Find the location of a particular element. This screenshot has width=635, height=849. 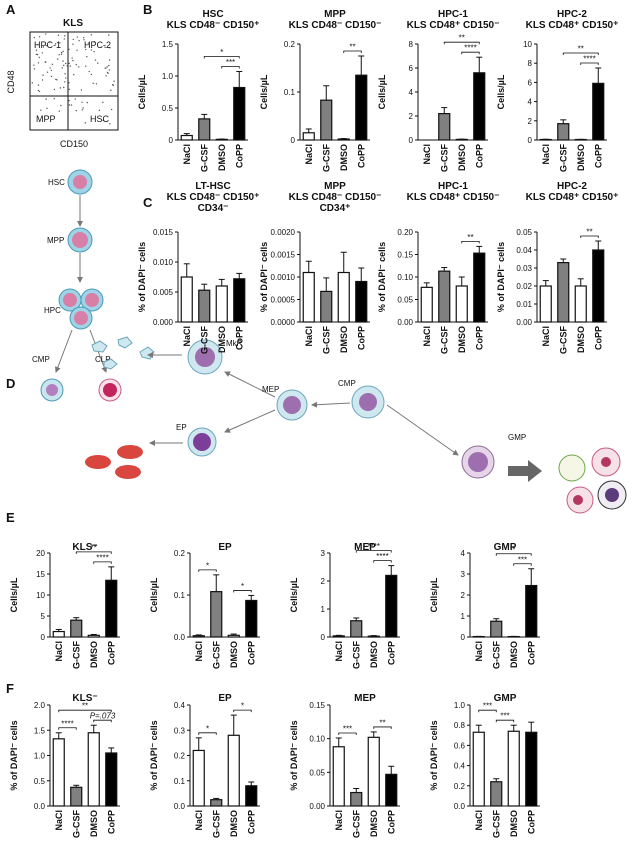

significance-label: * is located at coordinates (221, 52).